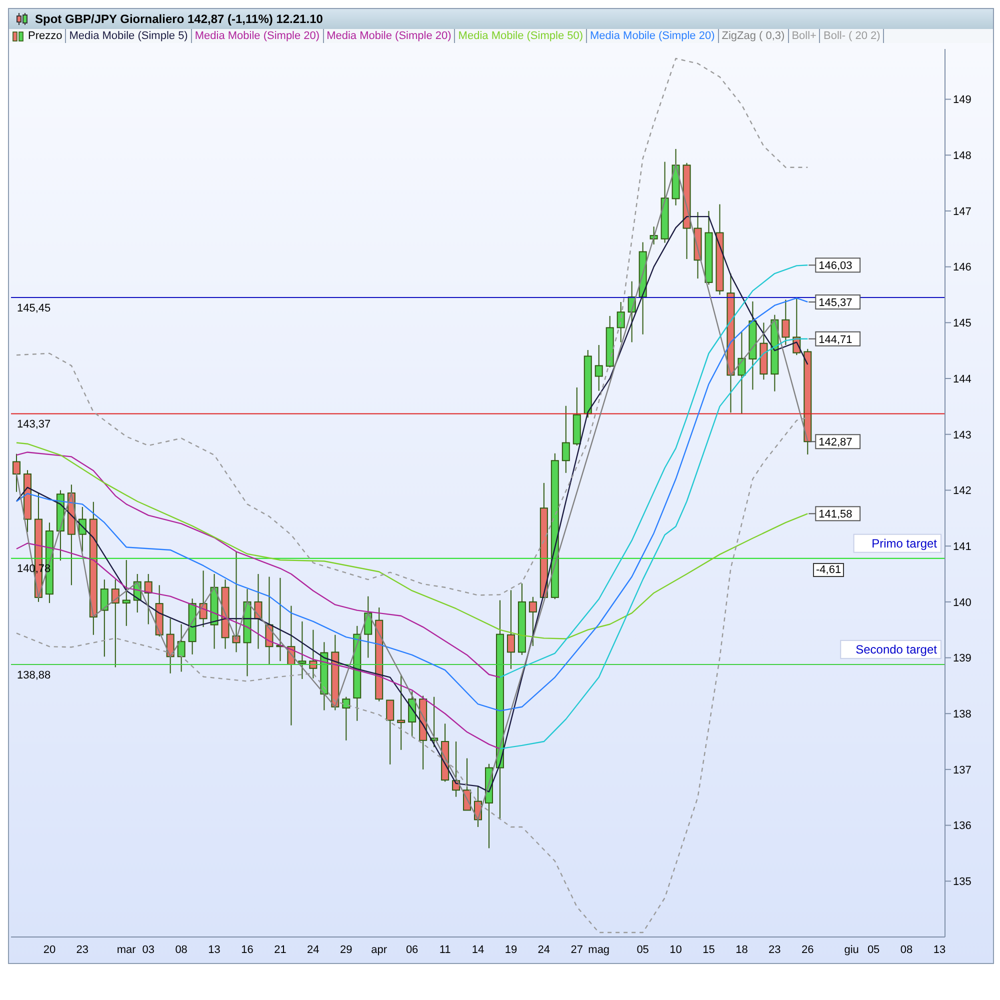 This screenshot has height=1000, width=1000. What do you see at coordinates (280, 950) in the screenshot?
I see `x-tick-label: 21` at bounding box center [280, 950].